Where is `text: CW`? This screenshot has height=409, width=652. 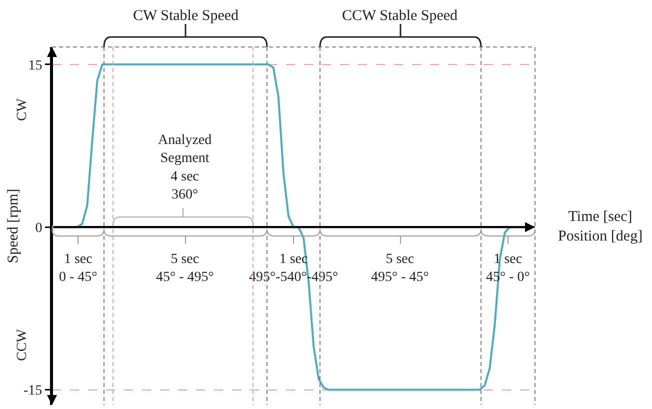
text: CW is located at coordinates (22, 109).